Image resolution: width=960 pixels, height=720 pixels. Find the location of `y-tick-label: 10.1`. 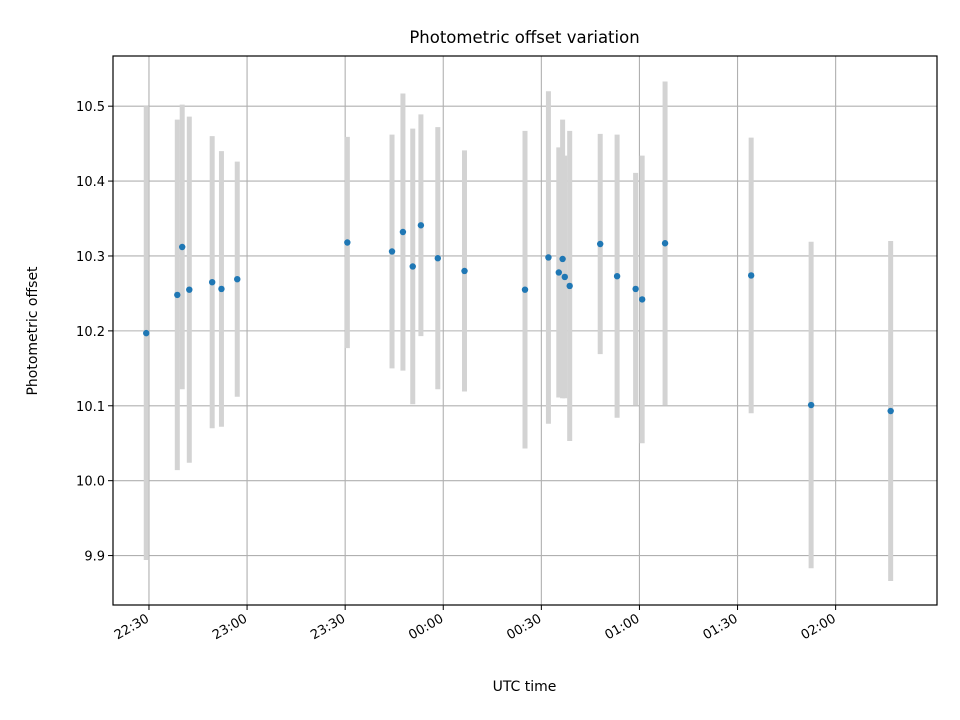

y-tick-label: 10.1 is located at coordinates (90, 407).